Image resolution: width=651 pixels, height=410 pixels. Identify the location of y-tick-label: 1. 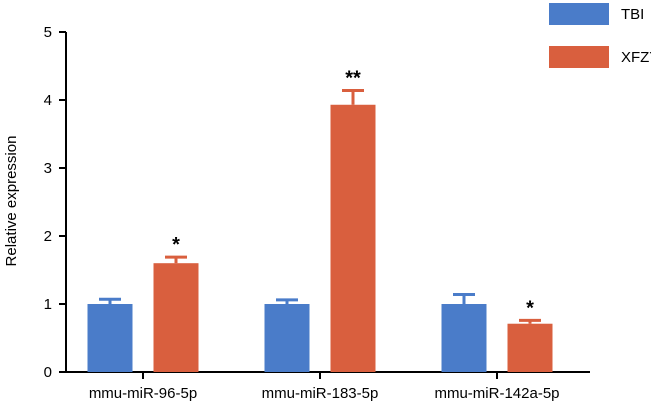
(48, 304).